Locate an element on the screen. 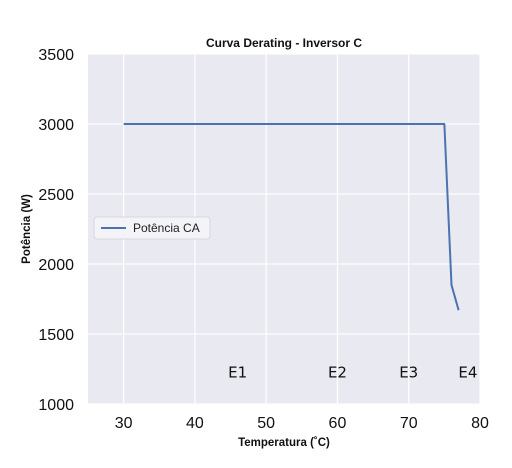 The image size is (512, 468). y-tick-label: 1000 is located at coordinates (56, 405).